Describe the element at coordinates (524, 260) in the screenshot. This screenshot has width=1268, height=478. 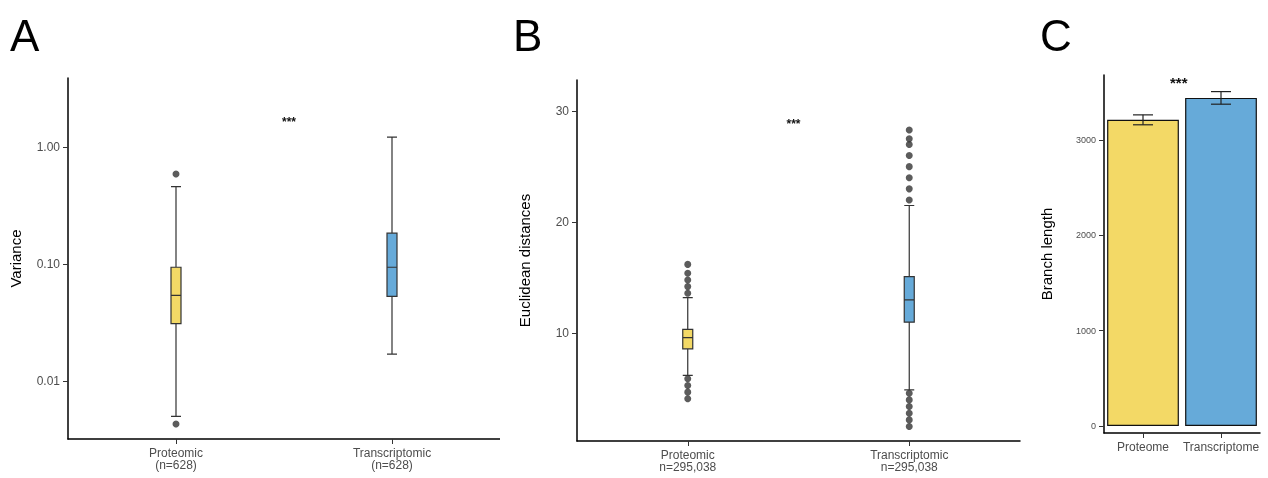
I see `y-axis-title: Euclidean distances` at that location.